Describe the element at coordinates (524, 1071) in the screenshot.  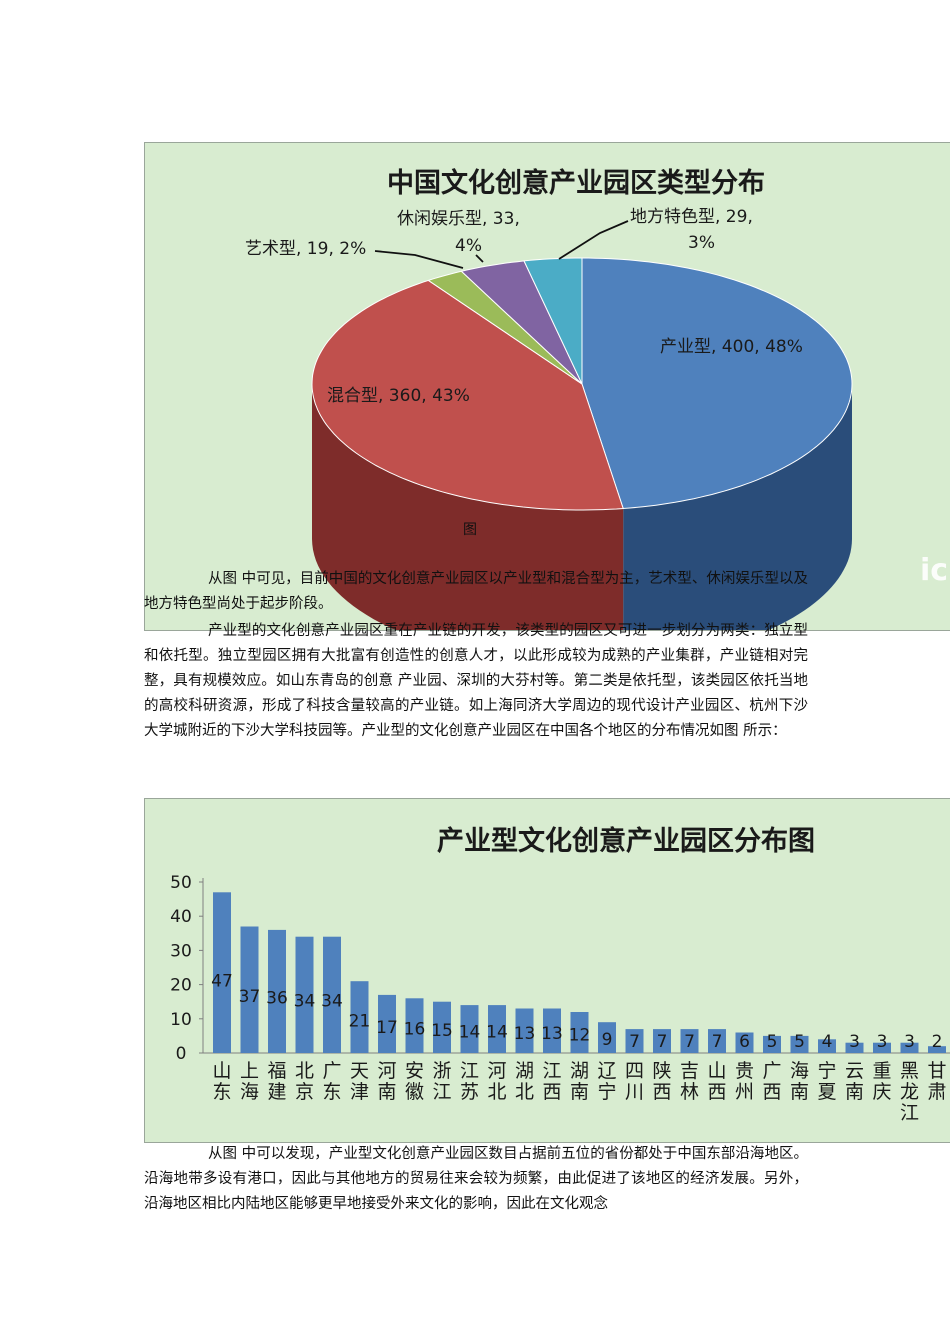
I see `category-label-湖北: 湖` at that location.